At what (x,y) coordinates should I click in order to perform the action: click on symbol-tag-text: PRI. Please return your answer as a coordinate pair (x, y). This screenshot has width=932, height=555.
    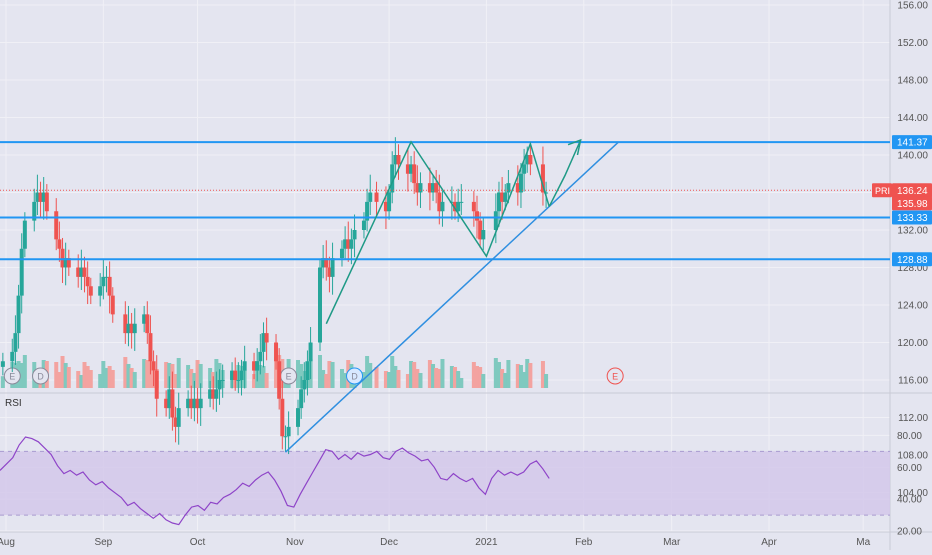
    Looking at the image, I should click on (882, 191).